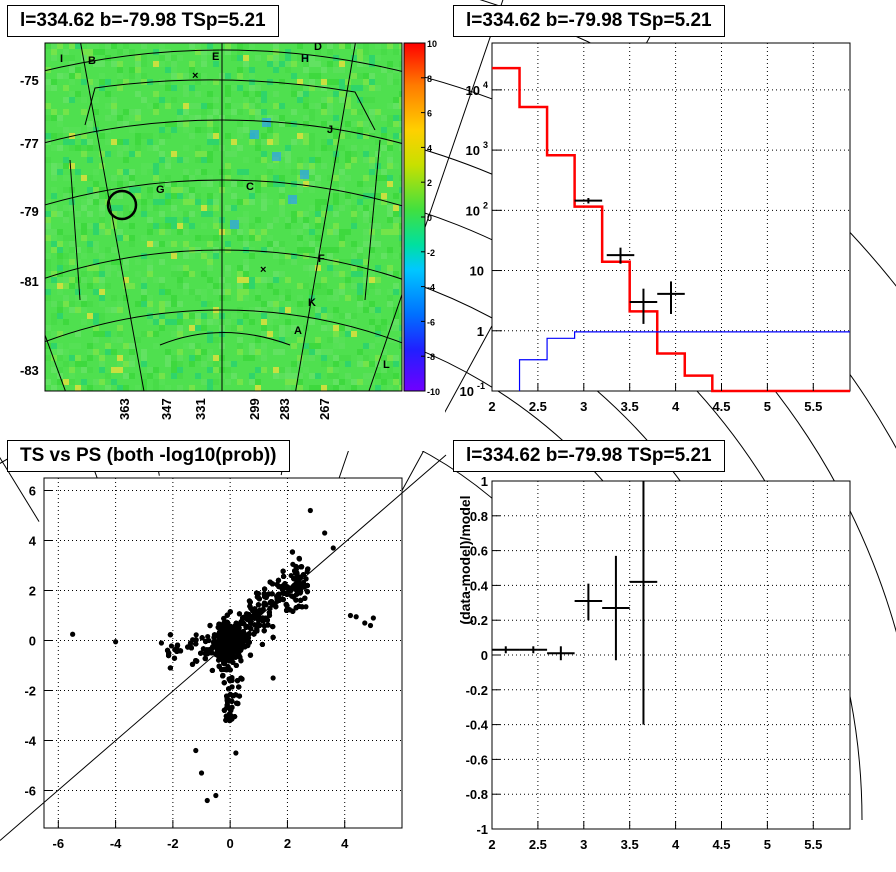  What do you see at coordinates (684, 361) in the screenshot?
I see `background-histogram` at bounding box center [684, 361].